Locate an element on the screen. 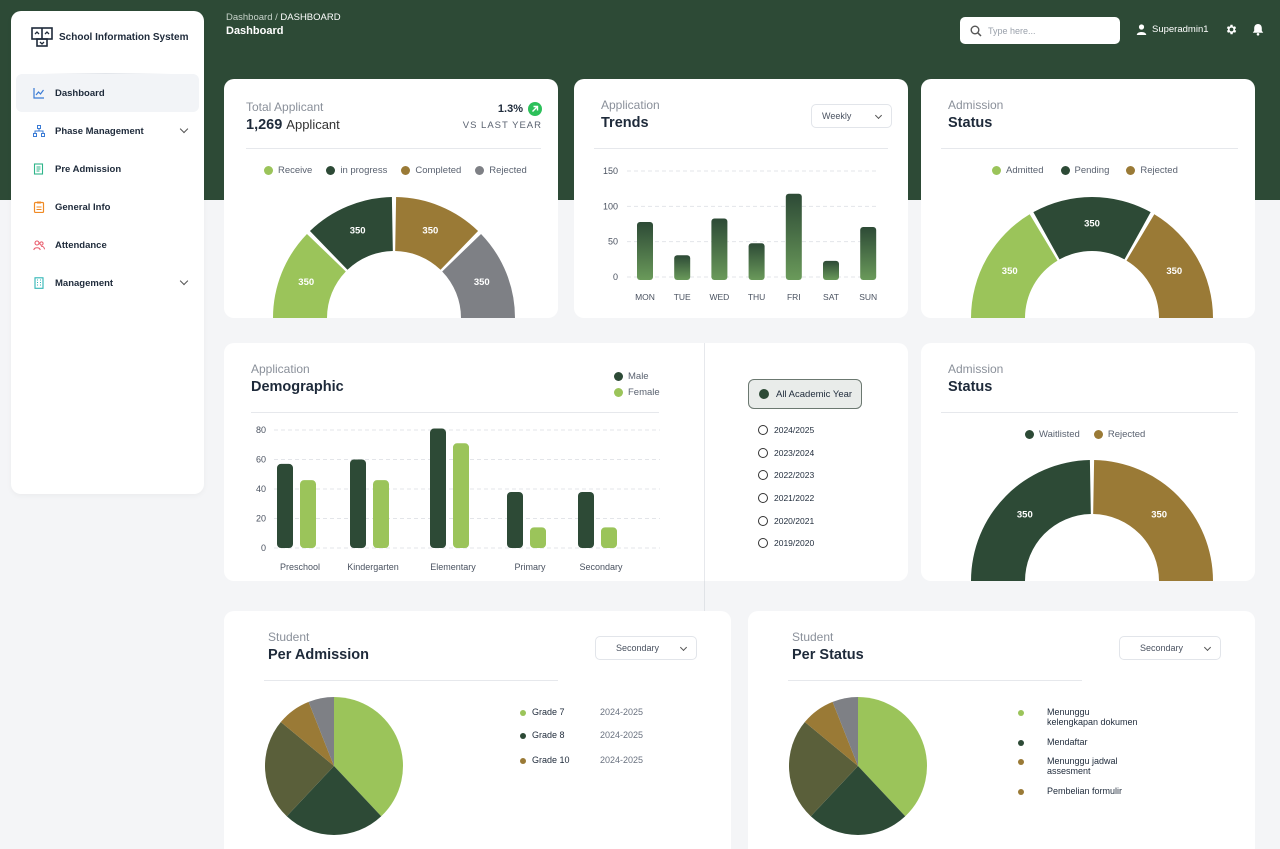 This screenshot has height=849, width=1280. academic-year-filter-selected: All Academic Year is located at coordinates (805, 394).